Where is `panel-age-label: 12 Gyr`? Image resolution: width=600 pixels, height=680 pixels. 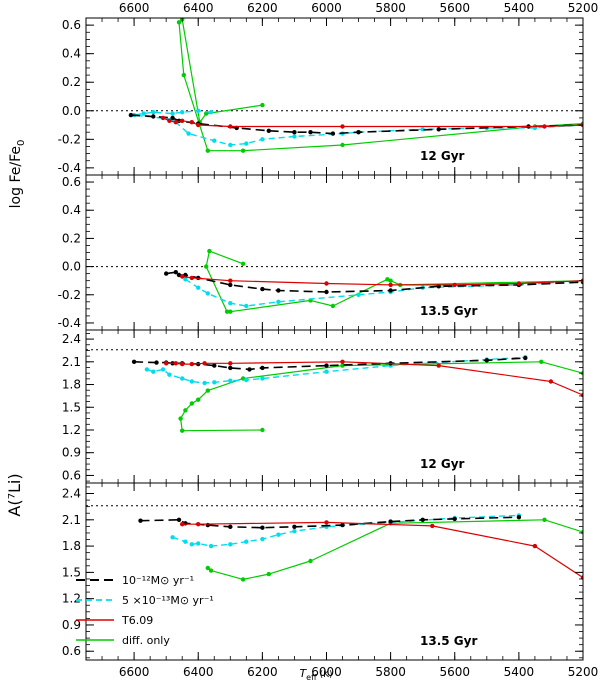 panel-age-label: 12 Gyr is located at coordinates (442, 464).